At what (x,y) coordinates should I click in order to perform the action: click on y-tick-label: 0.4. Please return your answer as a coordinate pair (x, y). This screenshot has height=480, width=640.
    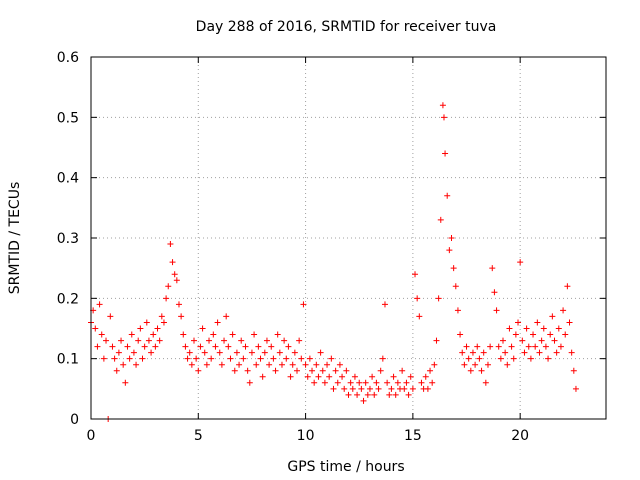
    Looking at the image, I should click on (68, 179).